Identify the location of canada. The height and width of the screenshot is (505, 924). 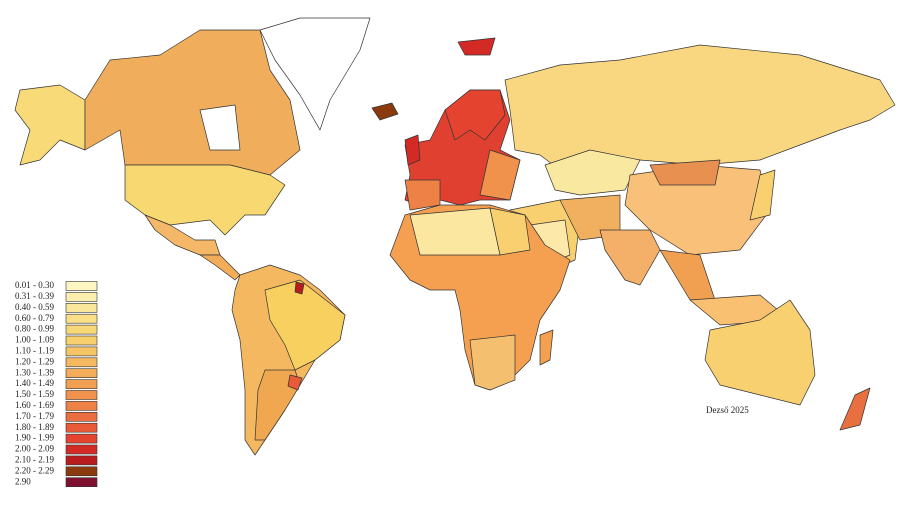
(192, 102).